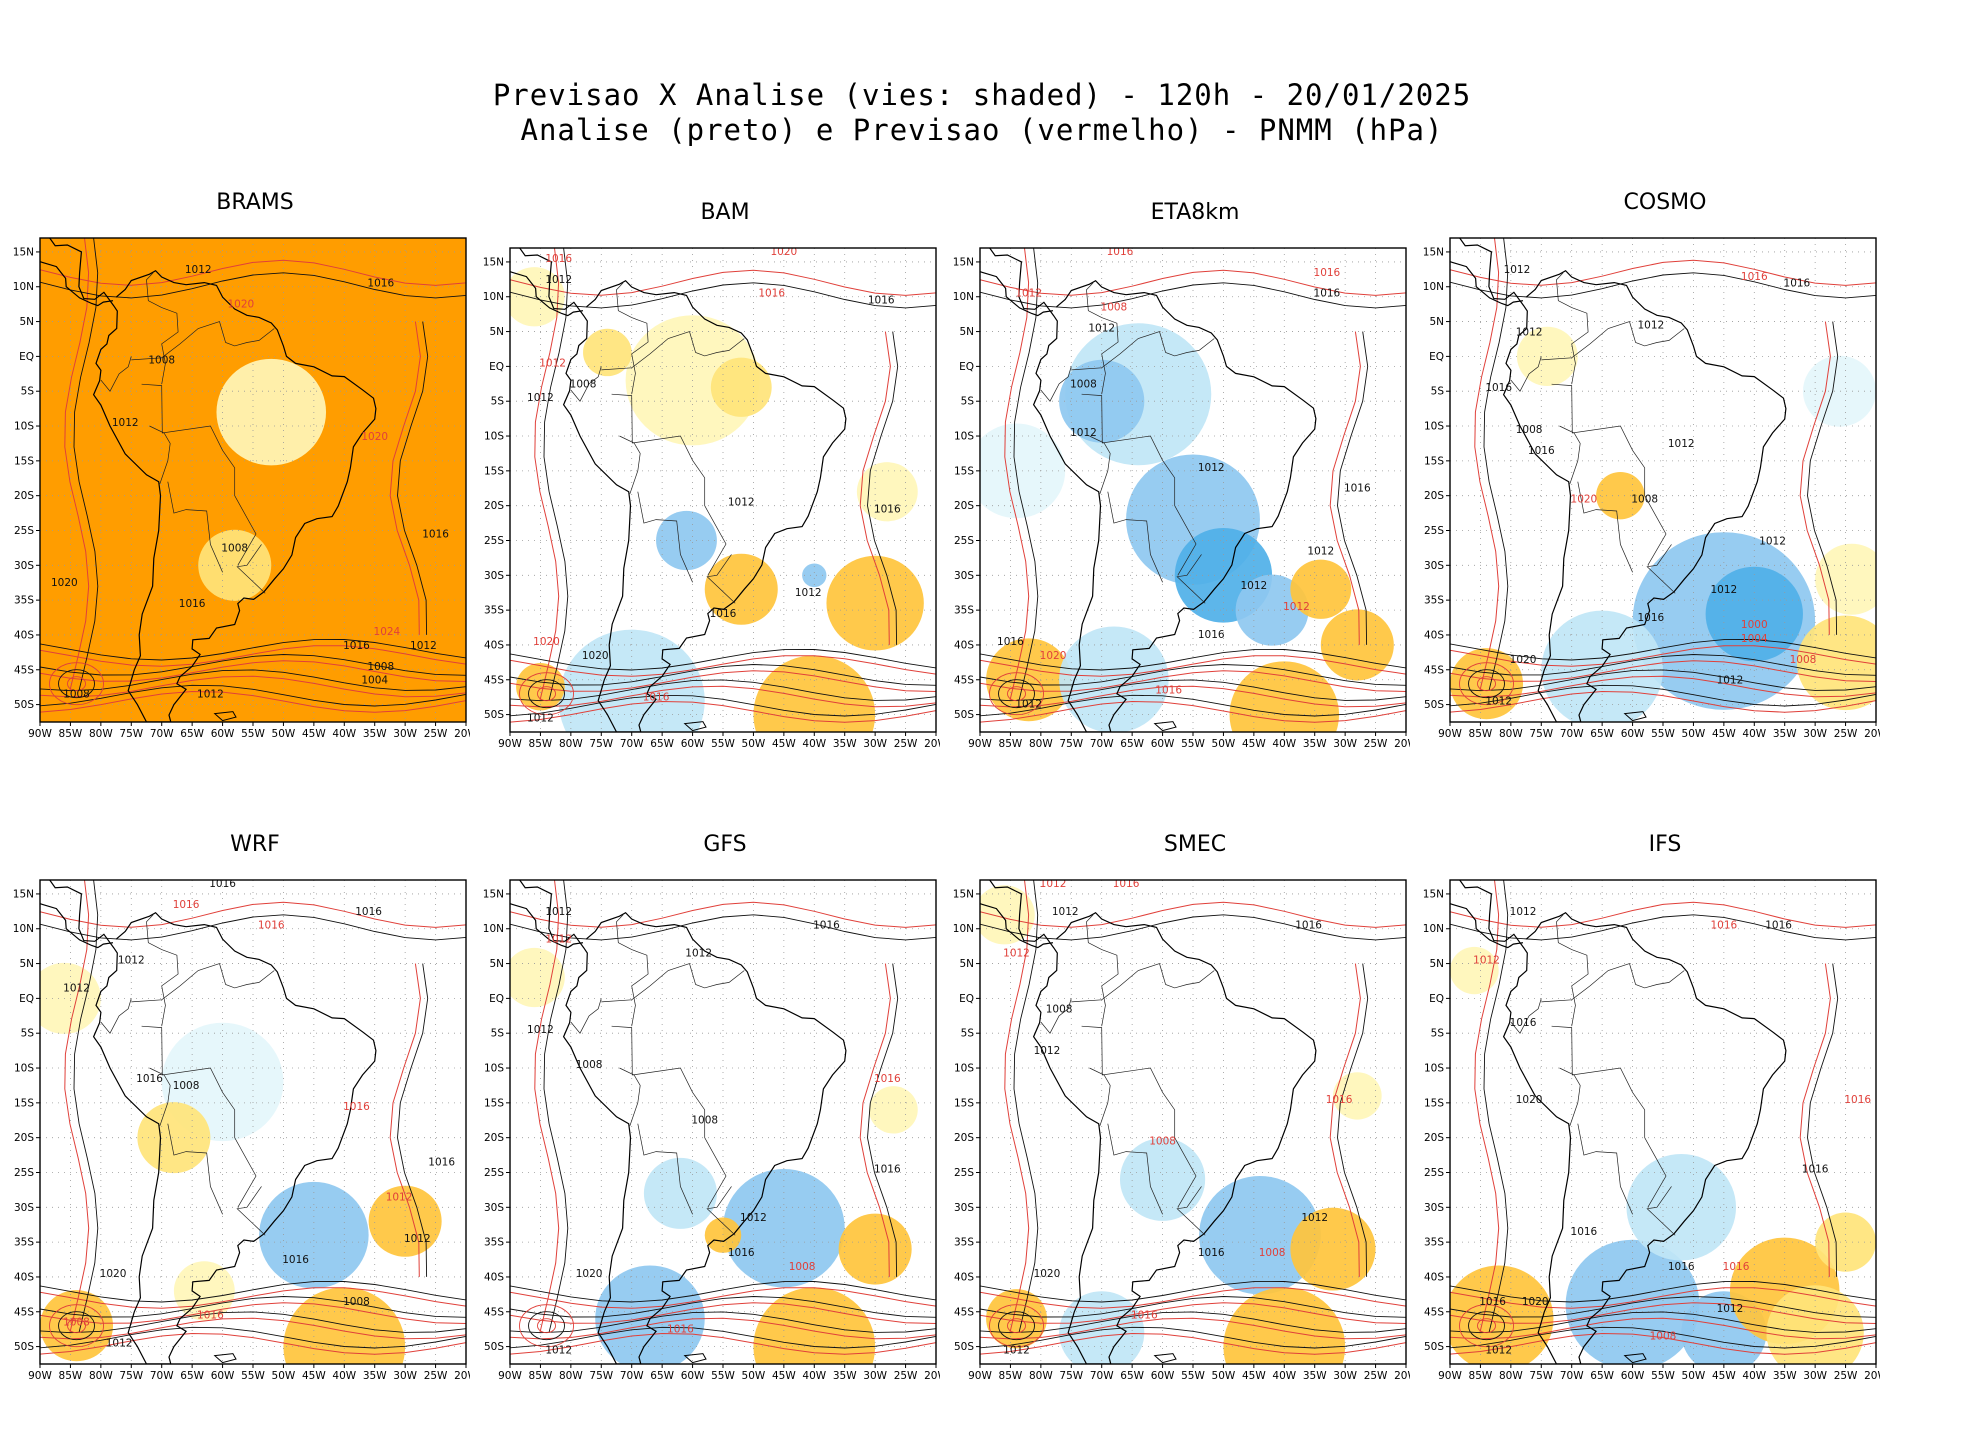 The height and width of the screenshot is (1436, 1964). I want to click on lat-tick-label: 25S, so click(24, 1173).